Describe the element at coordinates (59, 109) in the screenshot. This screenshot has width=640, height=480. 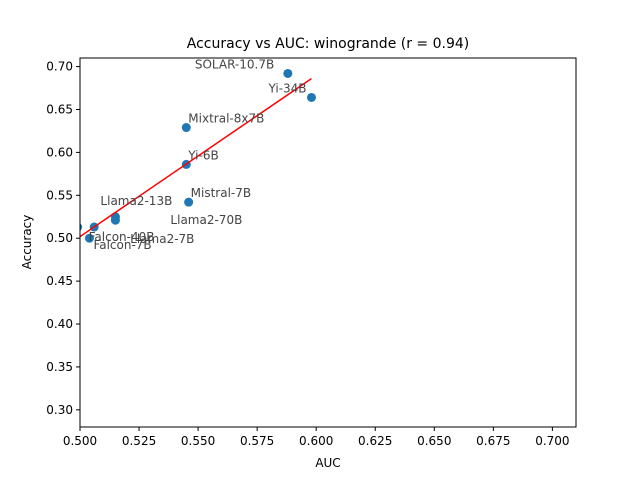
I see `y-tick-label: 0.65` at that location.